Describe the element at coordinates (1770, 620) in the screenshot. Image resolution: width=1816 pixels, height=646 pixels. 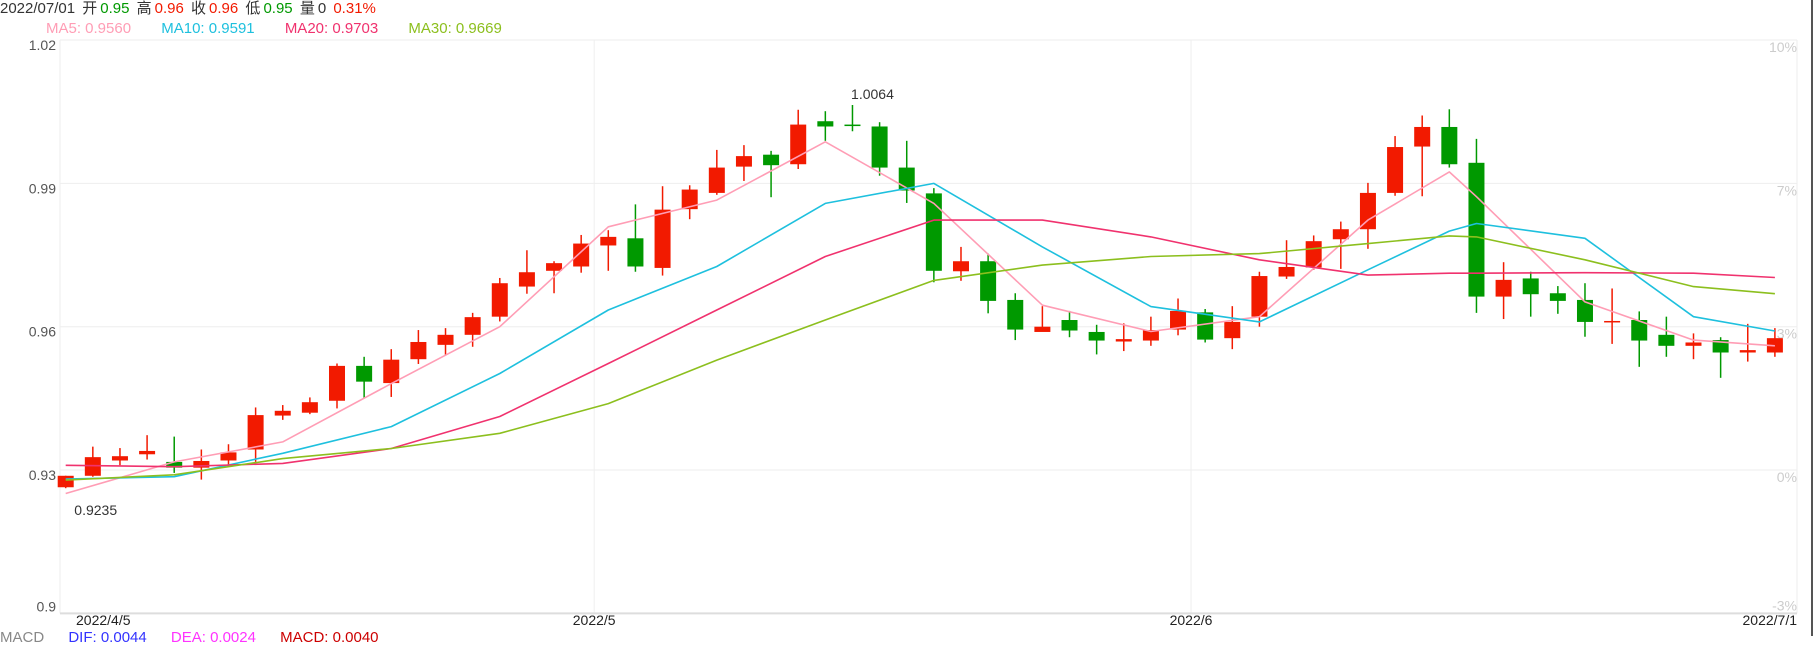
I see `x-tick-label: 2022/7/1` at that location.